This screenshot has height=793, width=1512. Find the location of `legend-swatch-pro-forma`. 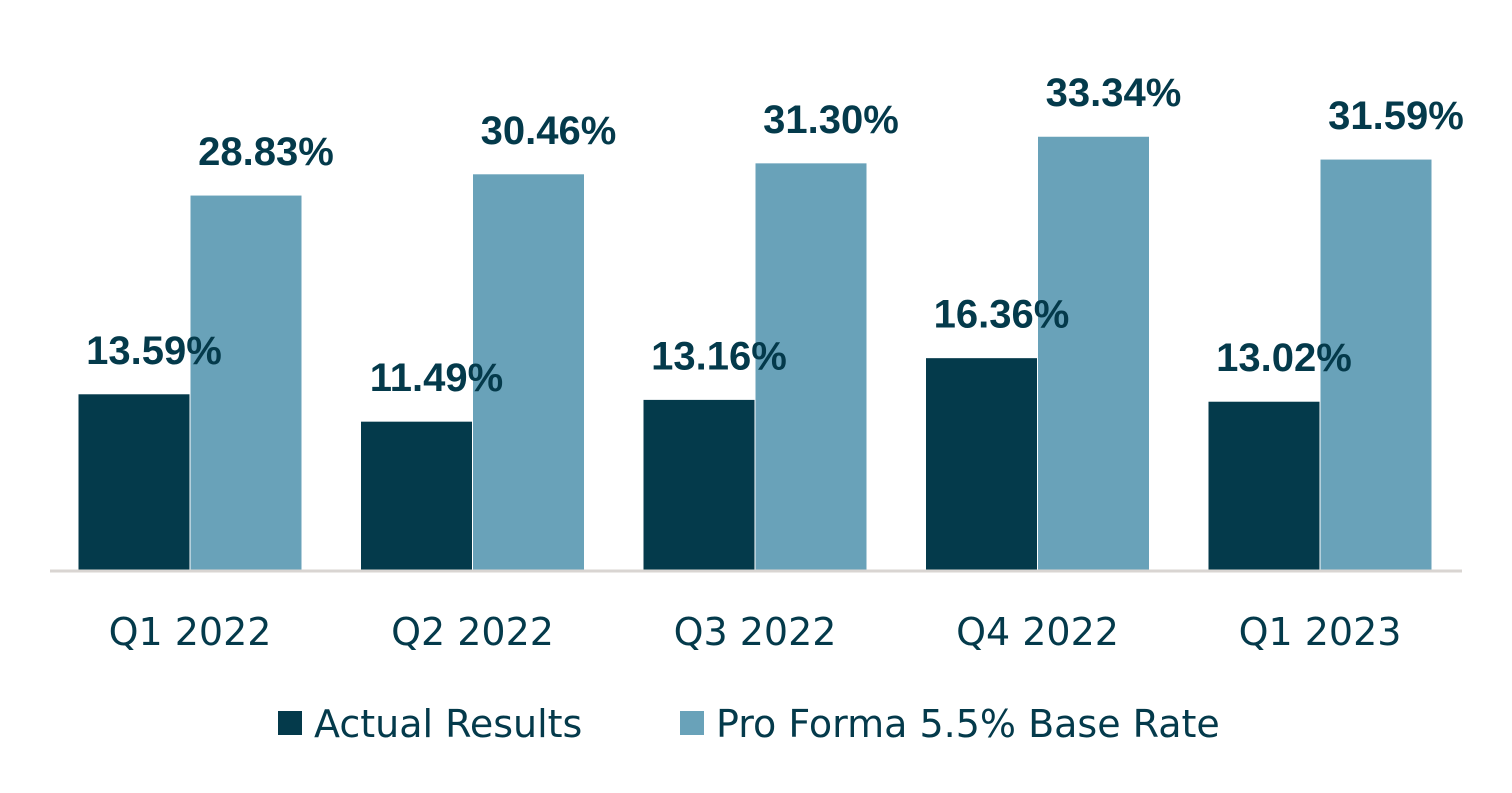

legend-swatch-pro-forma is located at coordinates (692, 723).